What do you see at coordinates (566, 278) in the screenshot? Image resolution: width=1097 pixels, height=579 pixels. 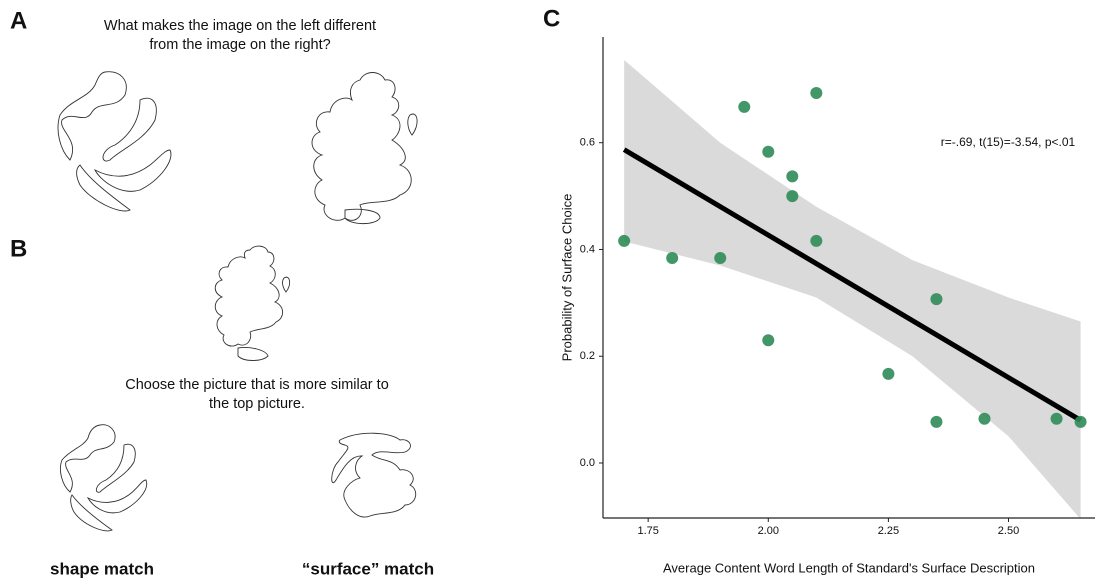 I see `y-axis-label: Probability of Surface Choice` at bounding box center [566, 278].